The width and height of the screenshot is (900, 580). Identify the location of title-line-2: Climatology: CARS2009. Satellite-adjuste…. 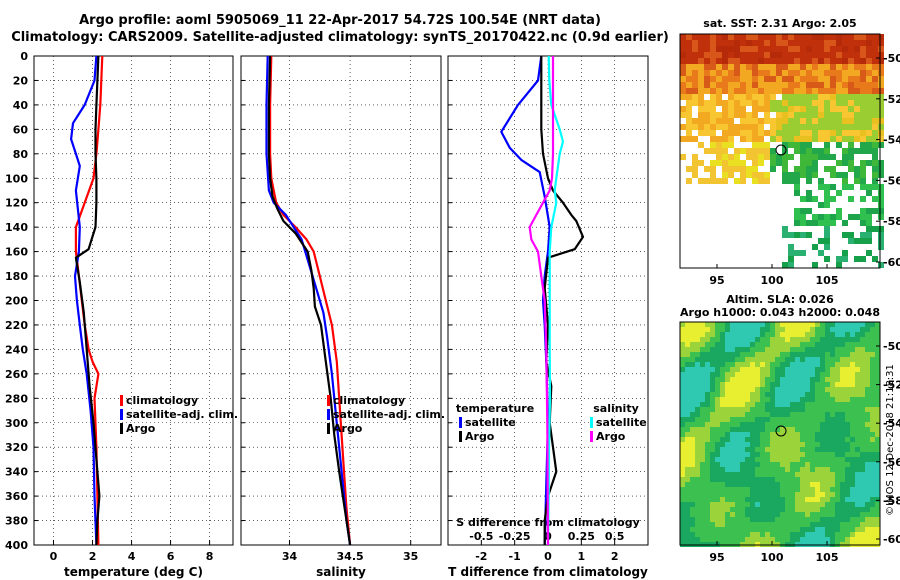
(340, 37).